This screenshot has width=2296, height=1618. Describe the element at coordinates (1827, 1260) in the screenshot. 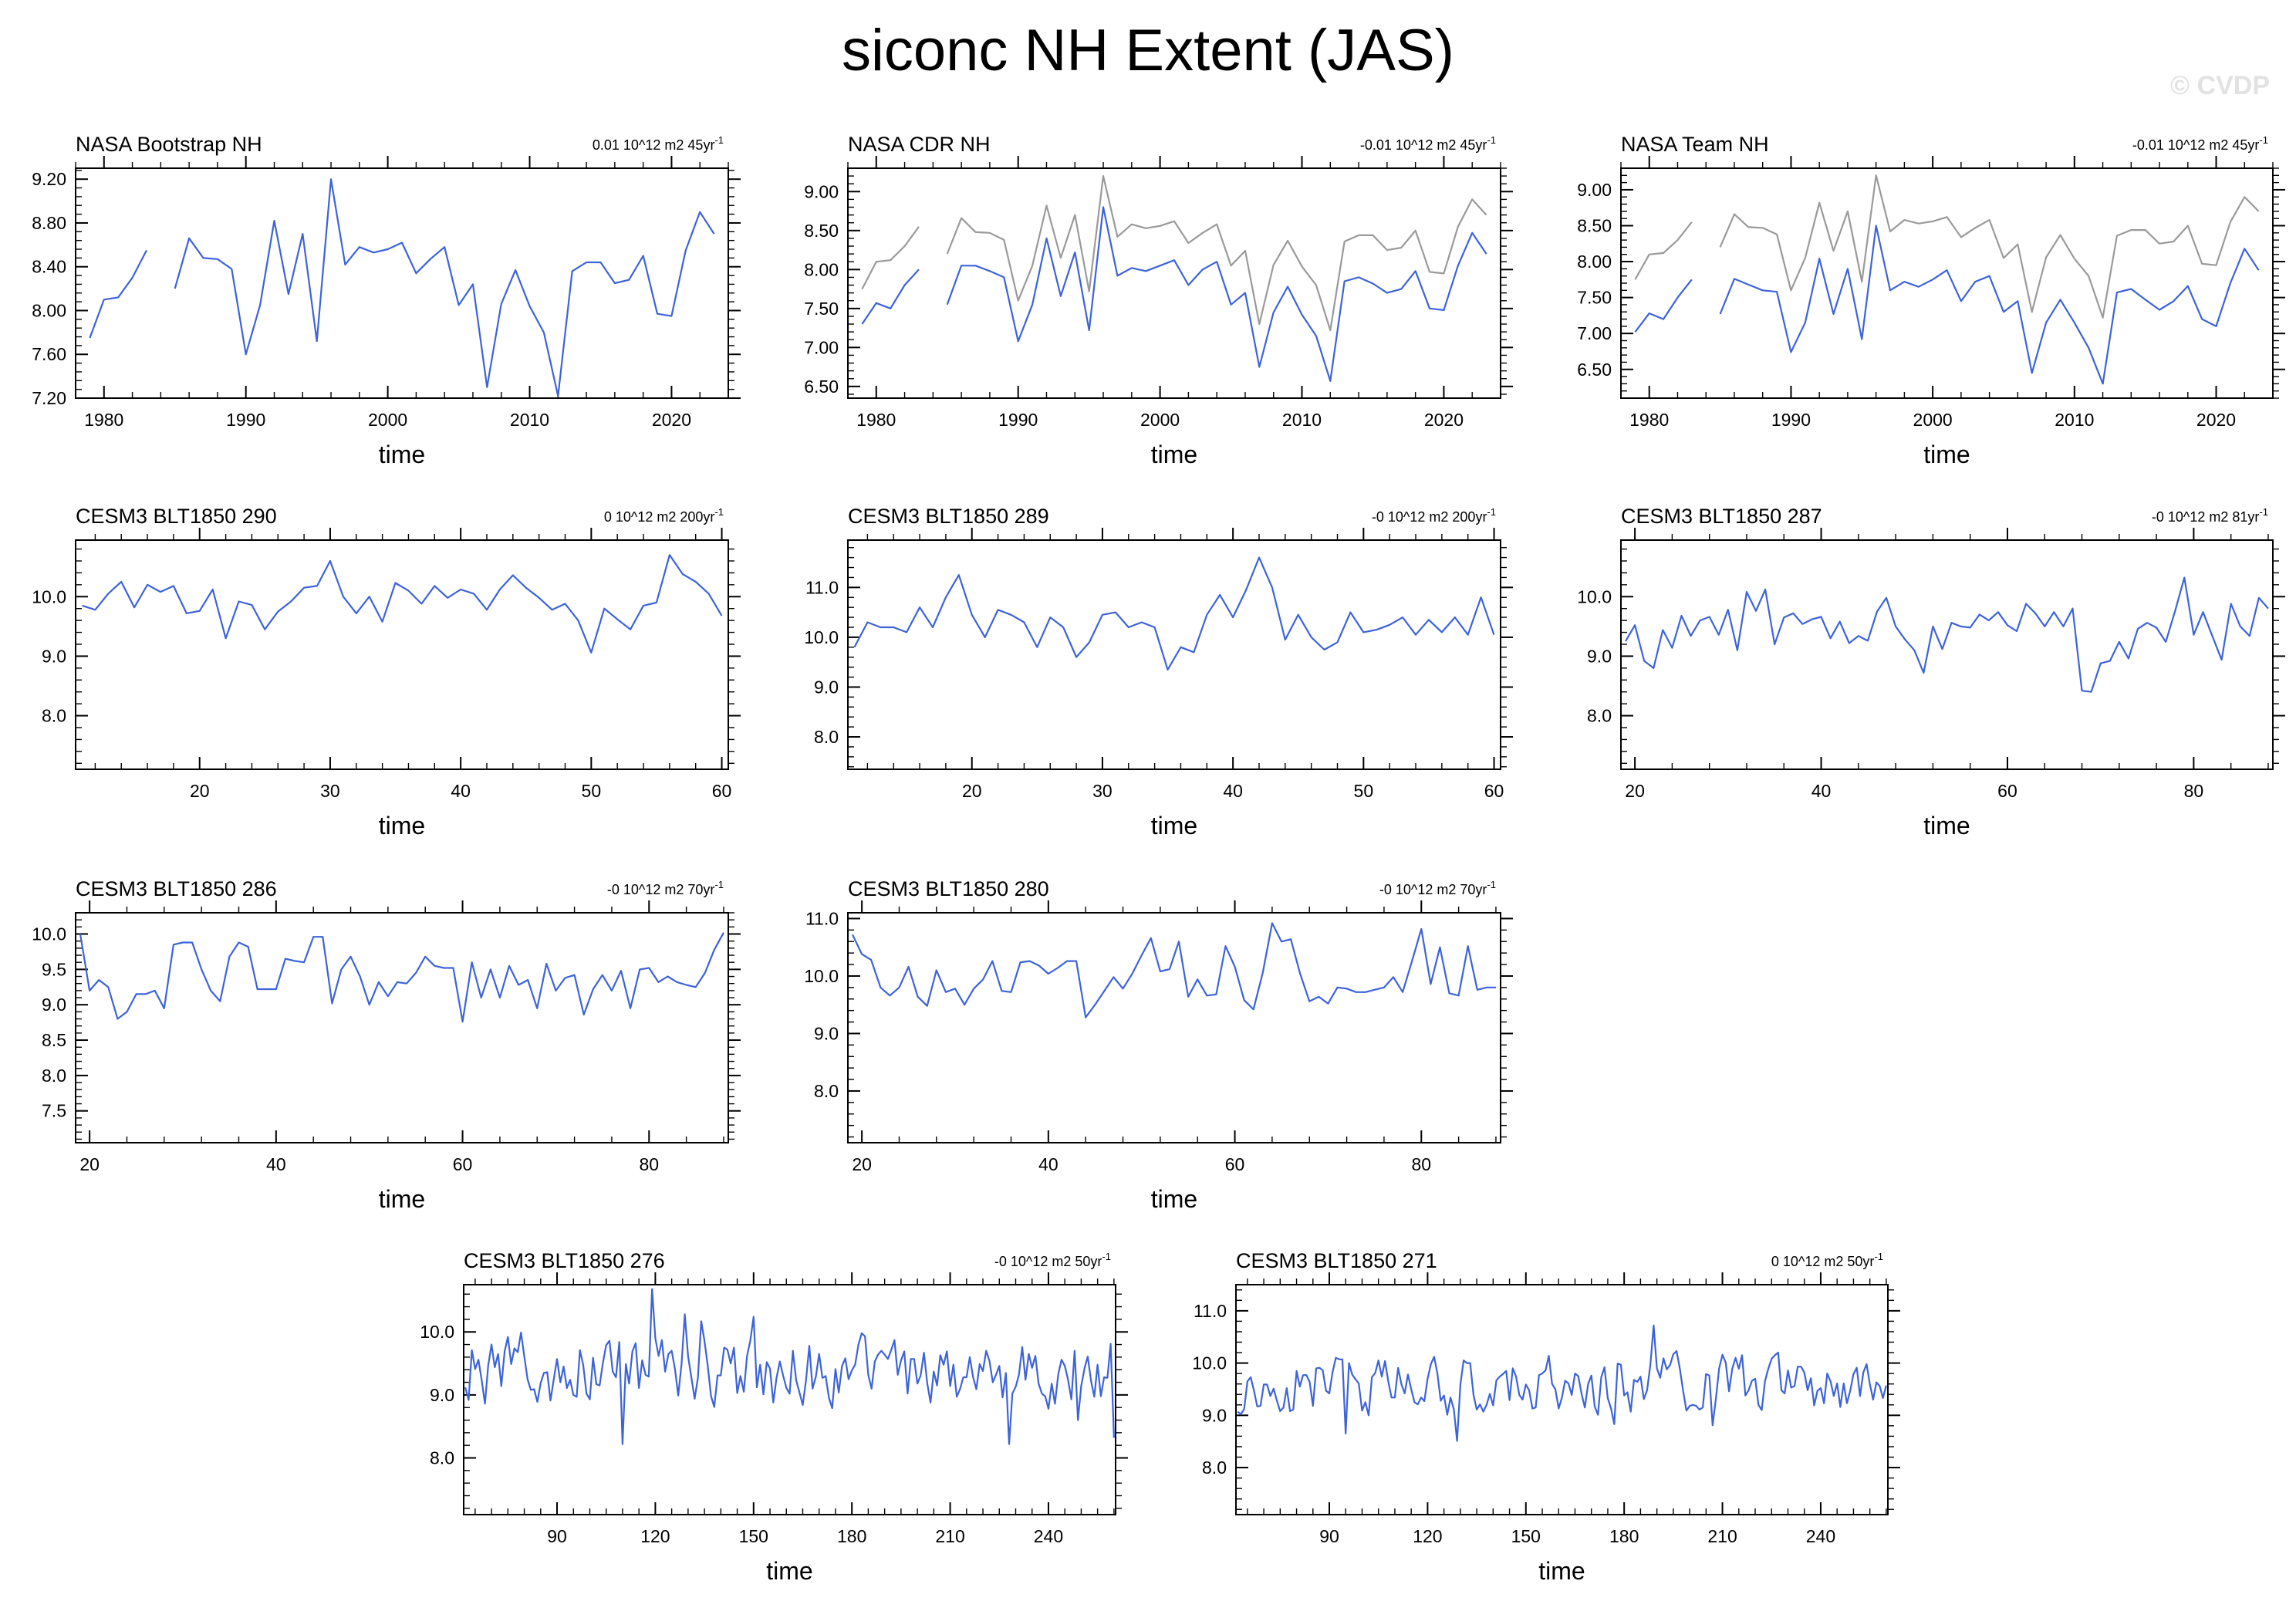

I see `trend-label: 0 10^12 m2 50yr-1` at that location.